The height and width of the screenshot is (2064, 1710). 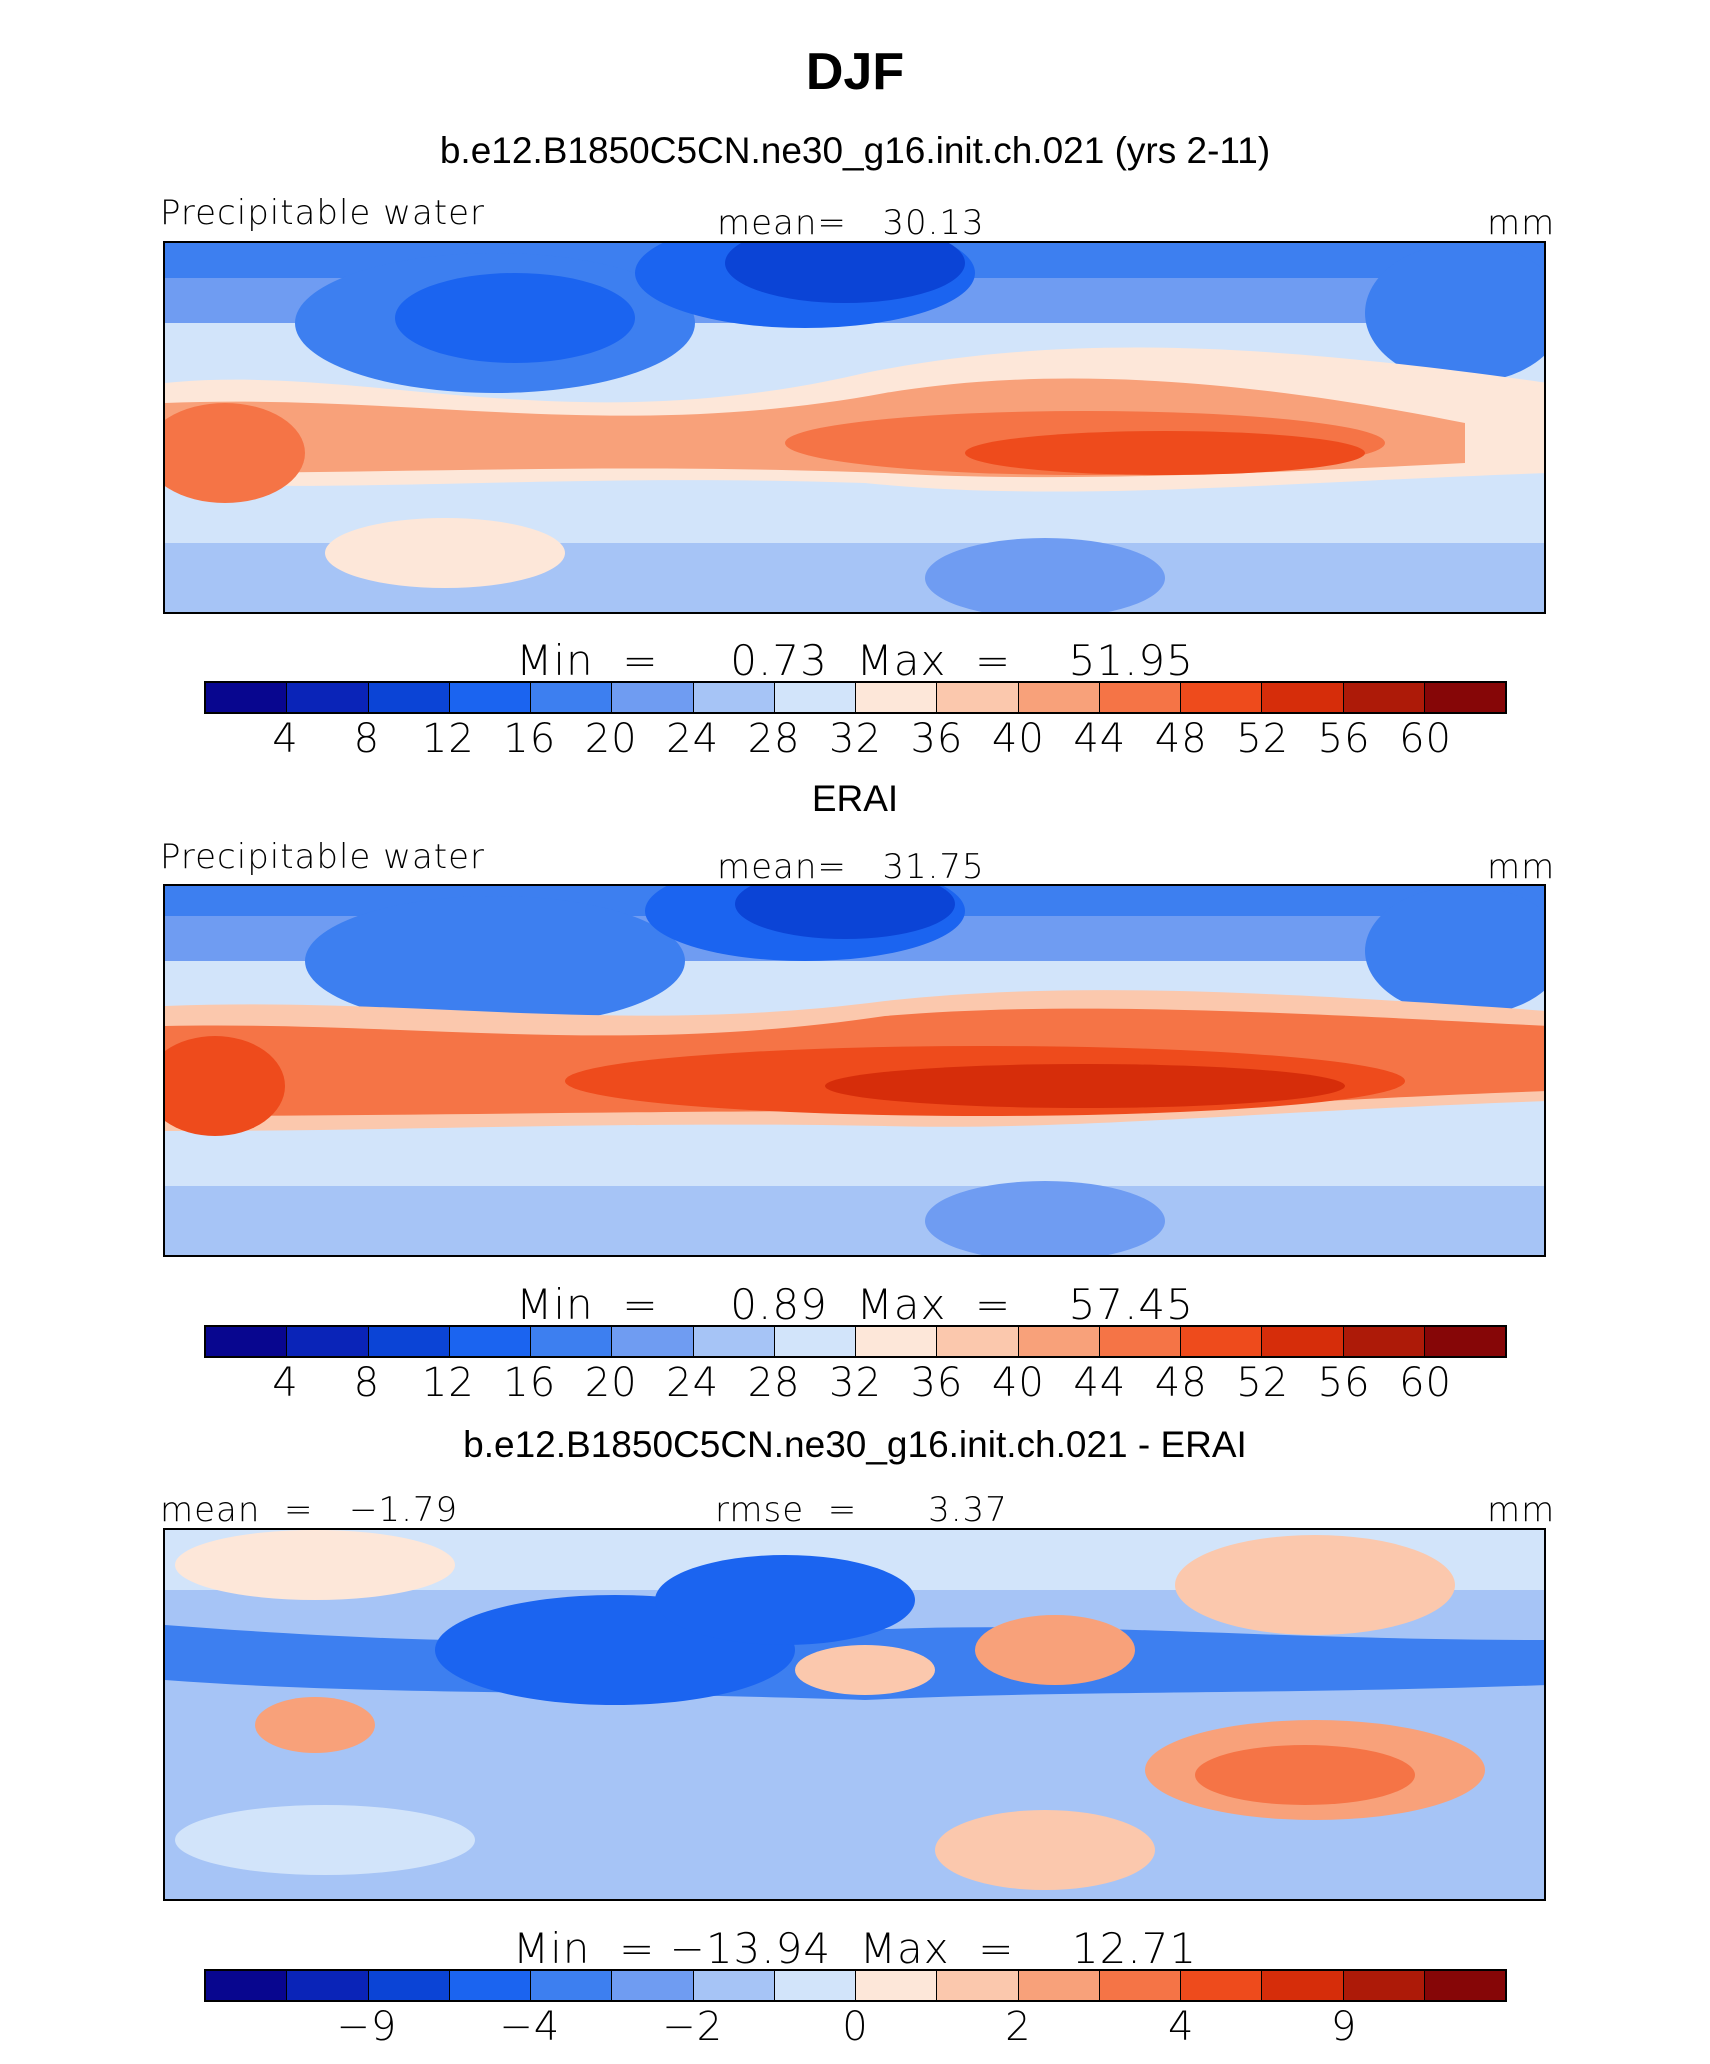 What do you see at coordinates (530, 739) in the screenshot?
I see `colorbar-tick: 16` at bounding box center [530, 739].